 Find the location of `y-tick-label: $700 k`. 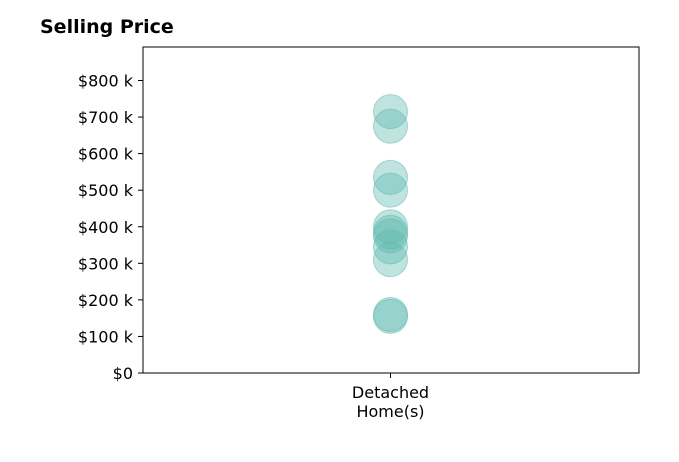

y-tick-label: $700 k is located at coordinates (106, 117).